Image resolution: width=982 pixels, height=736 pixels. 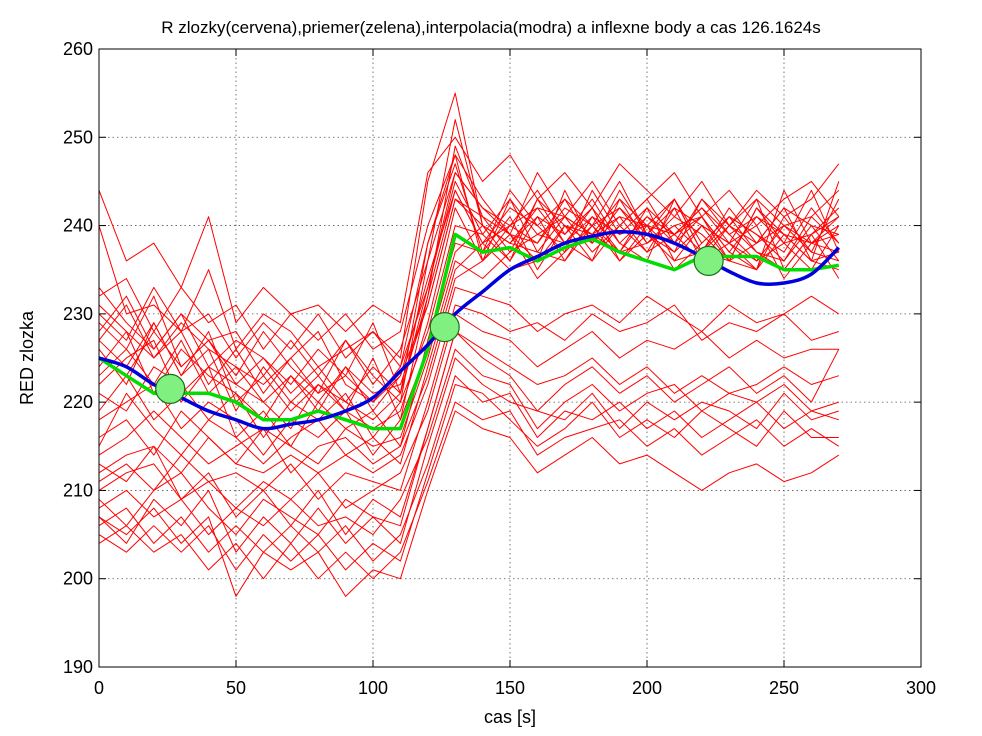 What do you see at coordinates (78, 667) in the screenshot?
I see `y-tick-label: 190` at bounding box center [78, 667].